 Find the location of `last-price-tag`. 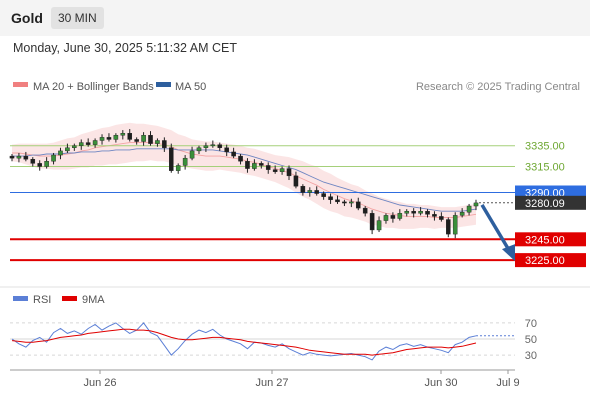

last-price-tag is located at coordinates (550, 202).